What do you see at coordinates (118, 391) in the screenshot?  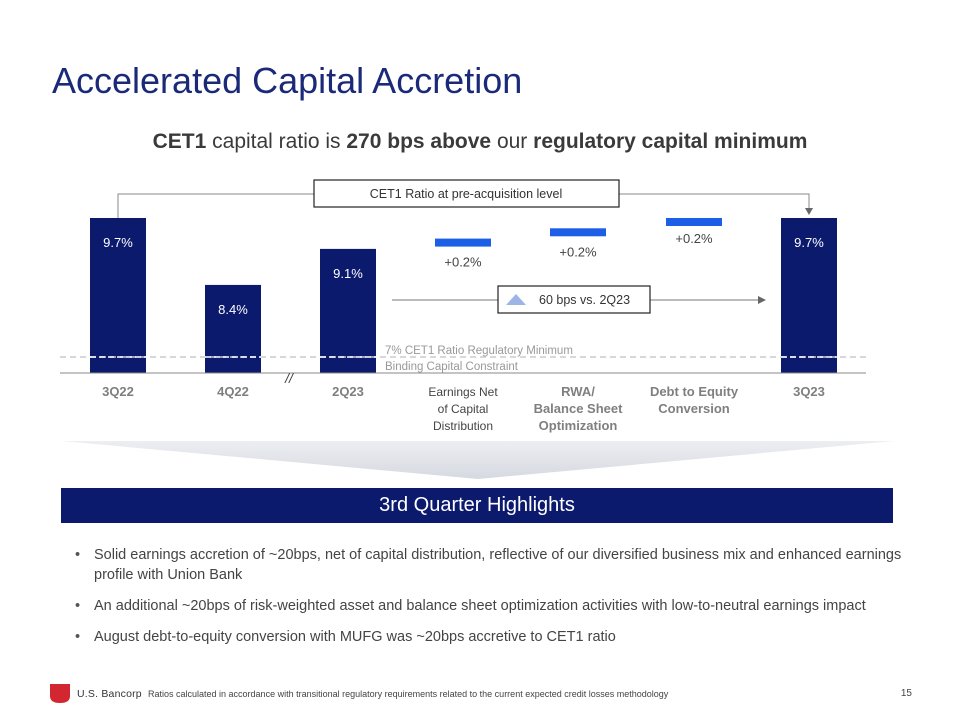 I see `x-tick-label: 3Q22` at bounding box center [118, 391].